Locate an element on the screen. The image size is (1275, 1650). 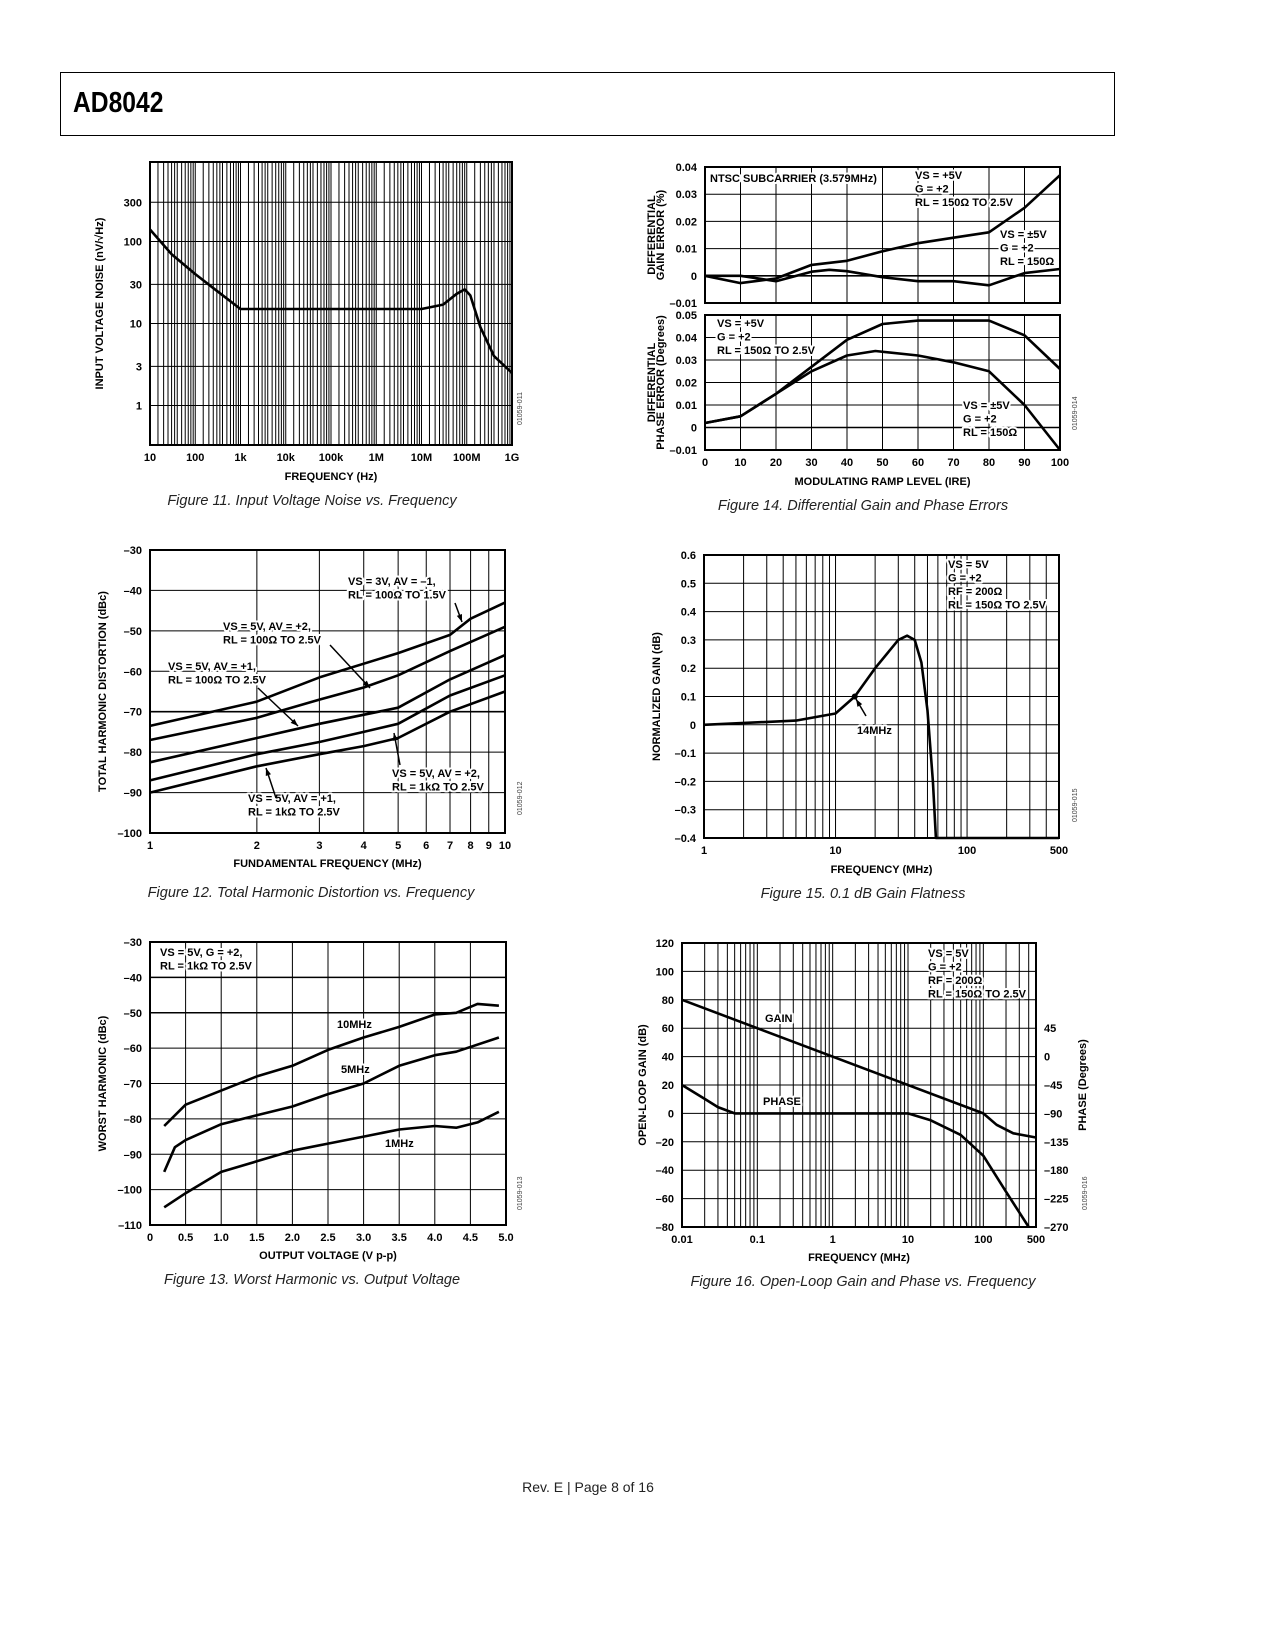
annotation-label: RL = 150Ω TO 2.5V is located at coordinates (964, 203).